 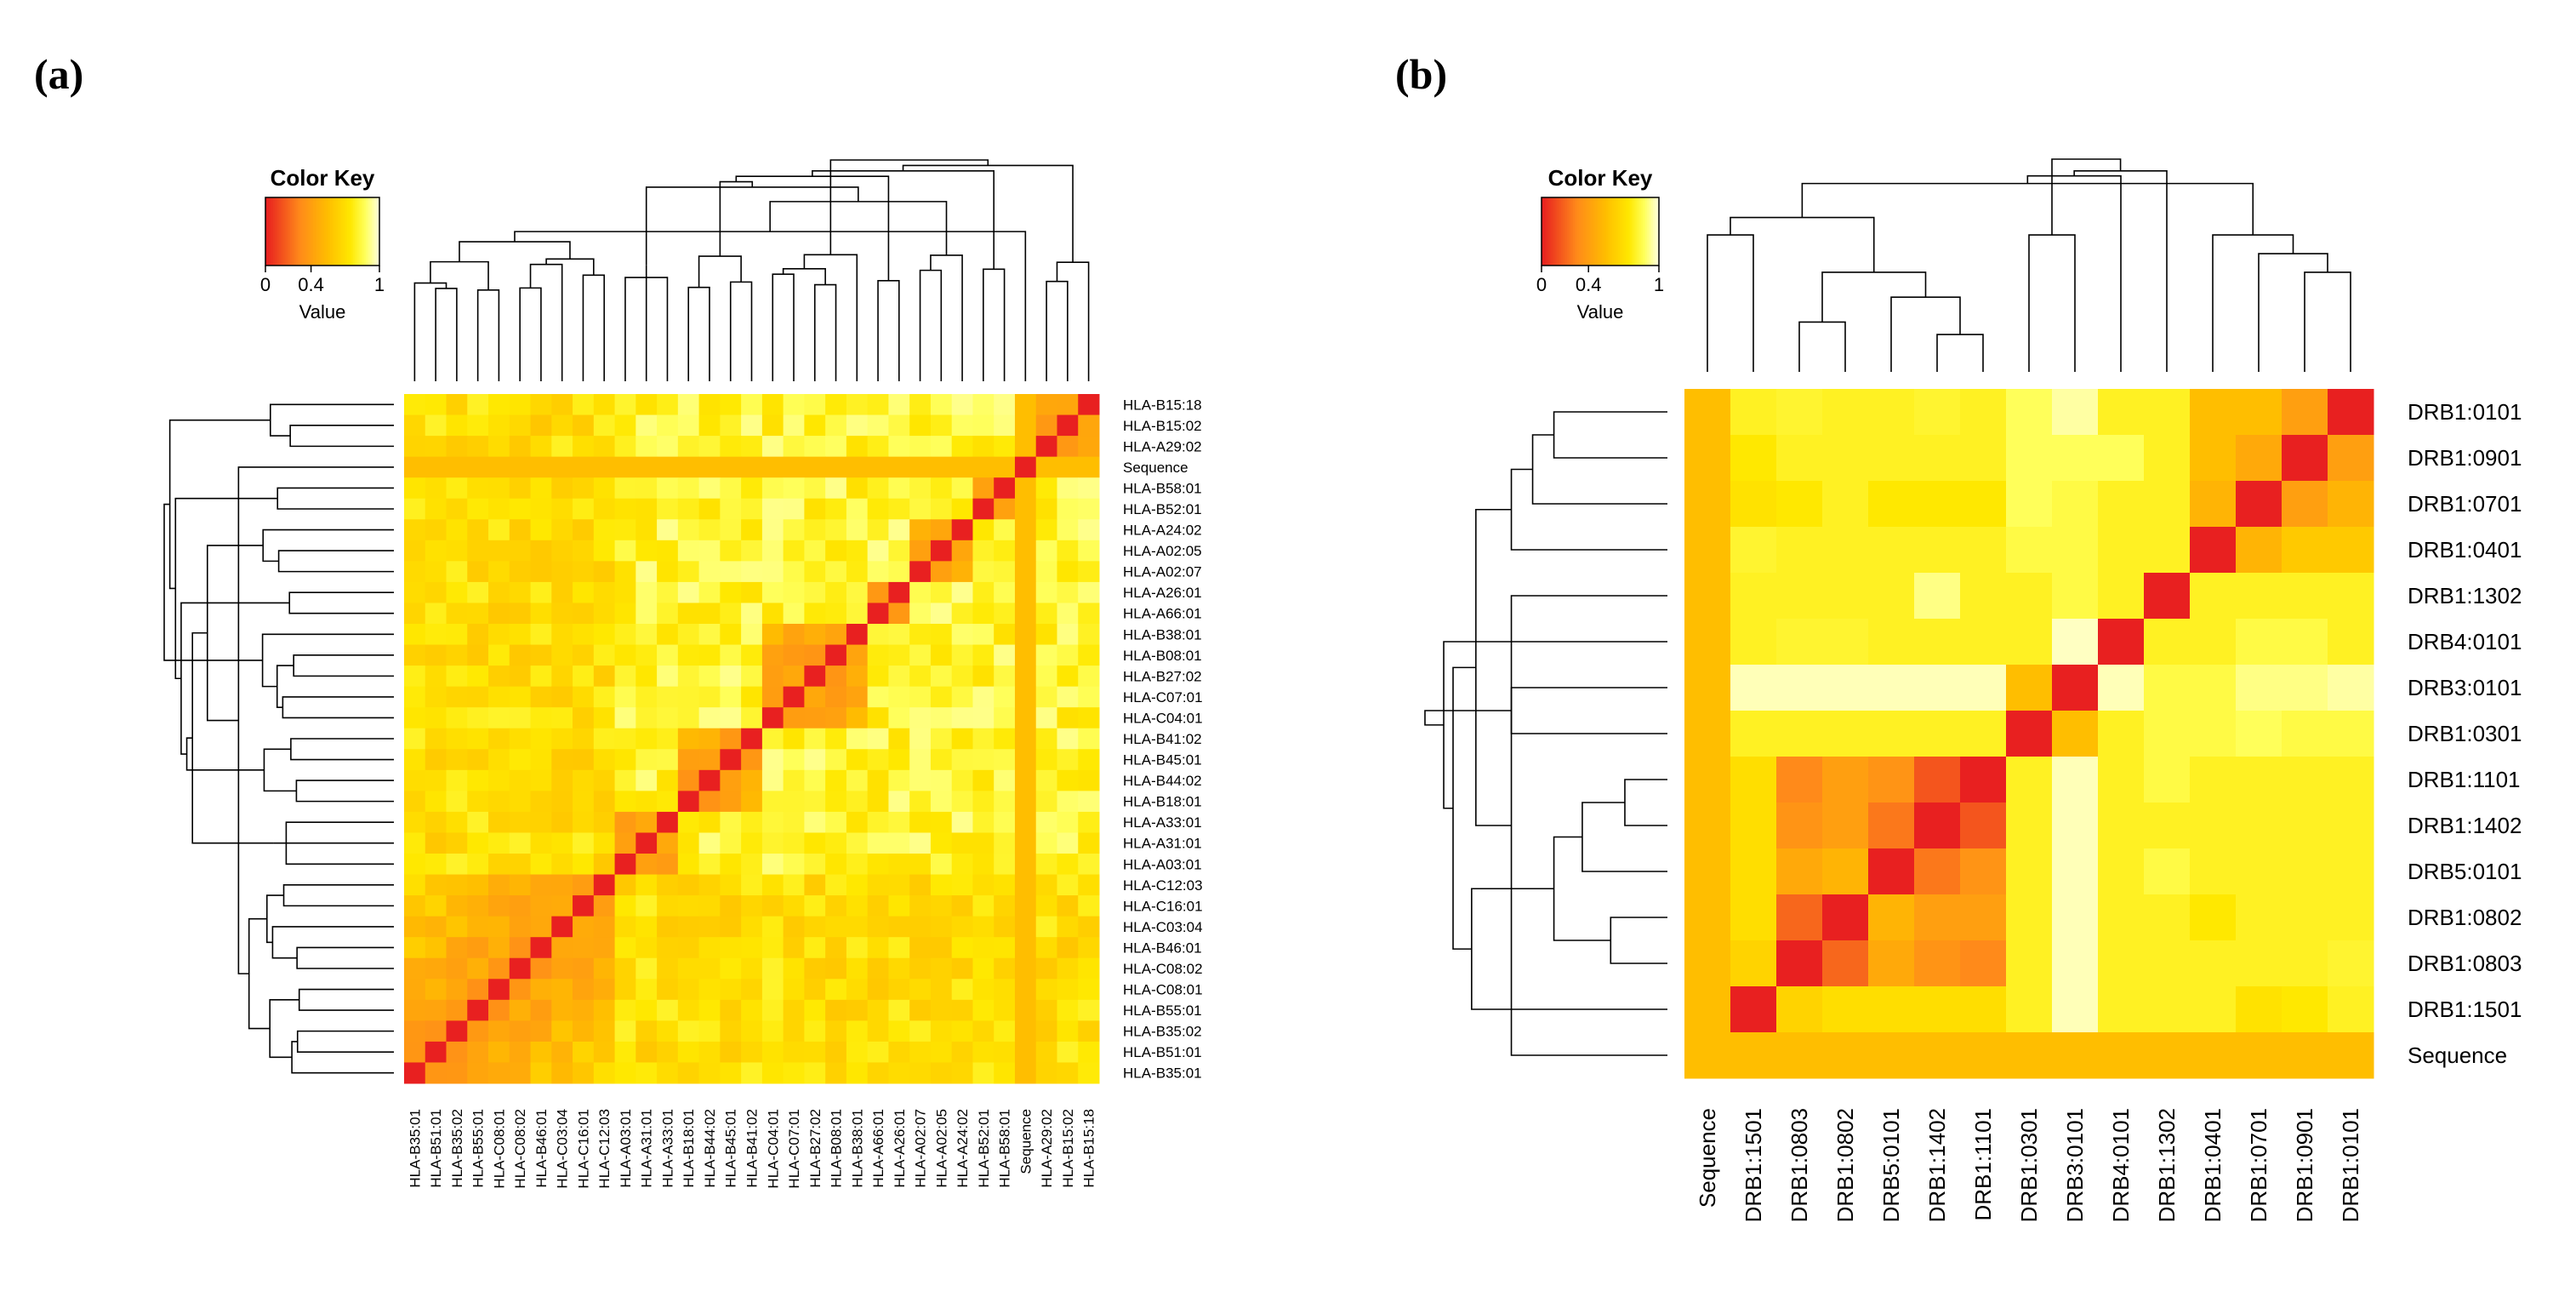 What do you see at coordinates (1163, 488) in the screenshot?
I see `row-label: HLA-B58:01` at bounding box center [1163, 488].